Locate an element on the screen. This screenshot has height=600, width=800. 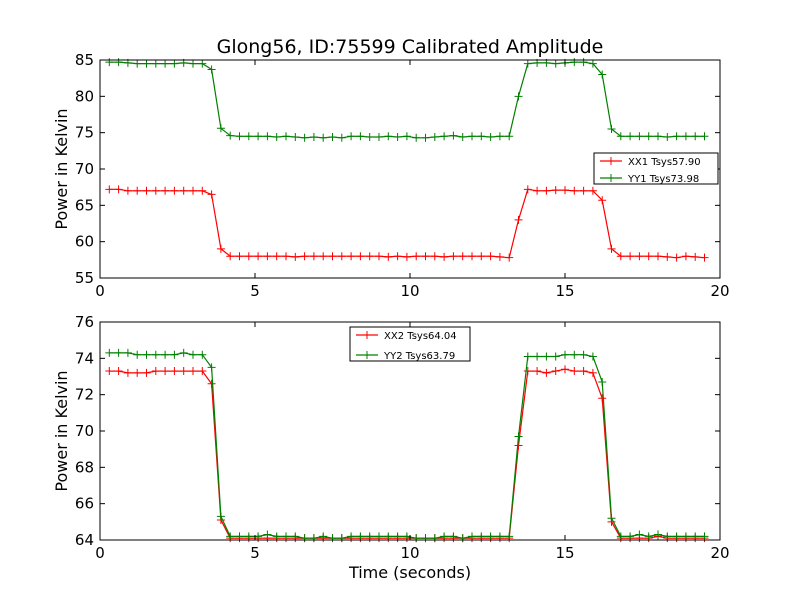
bottom-legend-label-1: YY2 Tsys63.79 is located at coordinates (419, 356).